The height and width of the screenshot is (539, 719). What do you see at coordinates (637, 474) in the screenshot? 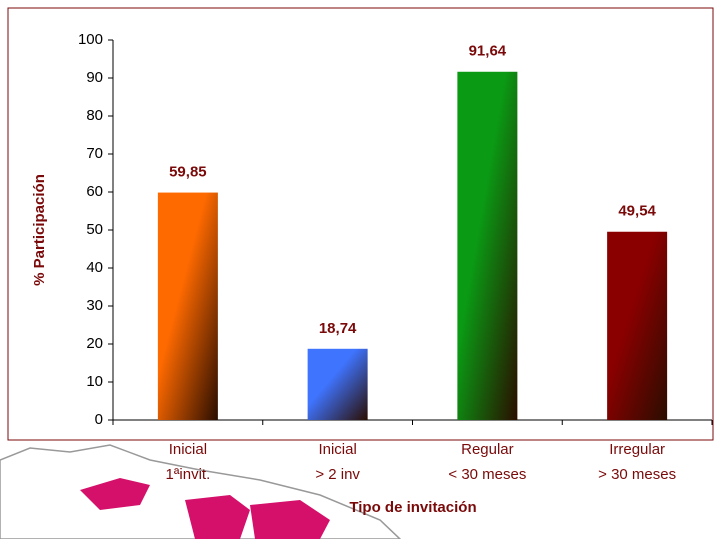
I see `x-tick-label: > 30 meses` at bounding box center [637, 474].